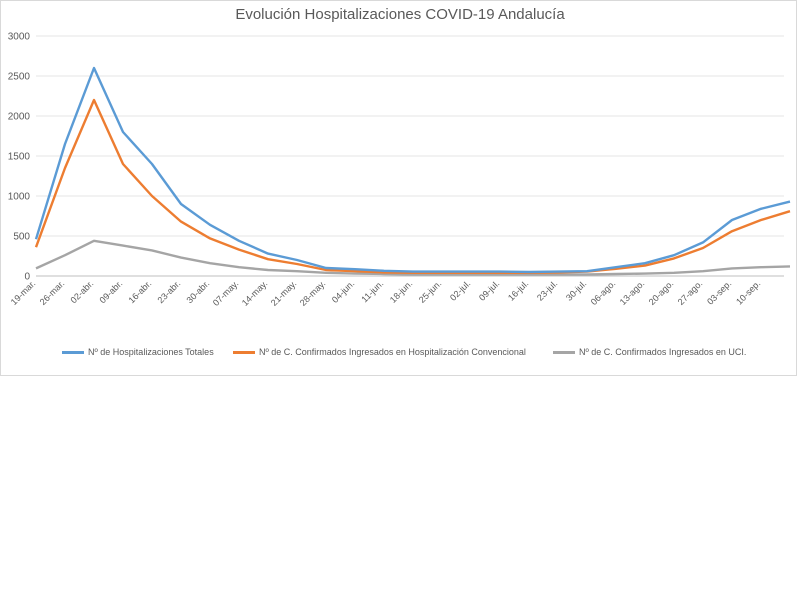 Image resolution: width=800 pixels, height=600 pixels. Describe the element at coordinates (632, 292) in the screenshot. I see `x-tick-label: 13-ago.` at that location.